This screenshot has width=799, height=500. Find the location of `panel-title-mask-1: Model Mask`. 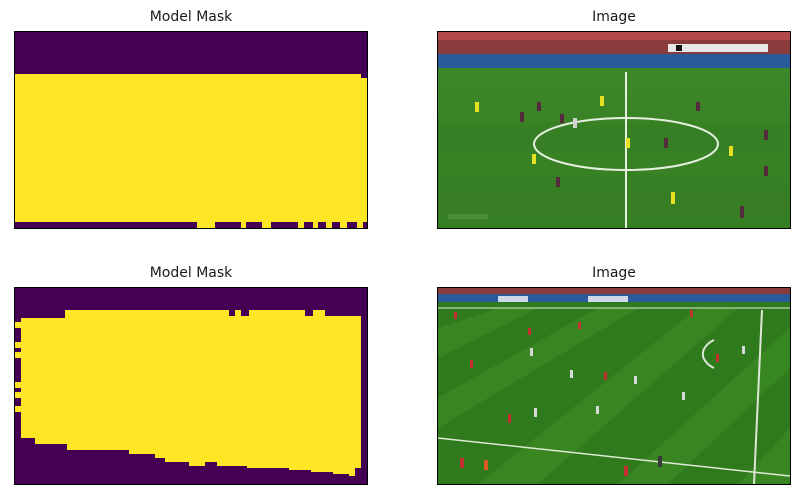

panel-title-mask-1: Model Mask is located at coordinates (191, 17).